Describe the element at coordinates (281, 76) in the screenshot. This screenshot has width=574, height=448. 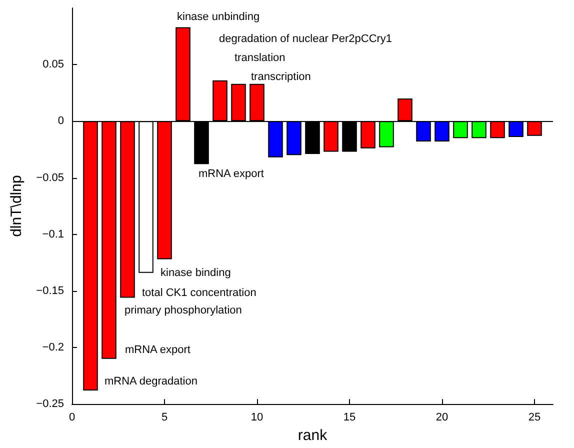
I see `annotation: transcription` at that location.